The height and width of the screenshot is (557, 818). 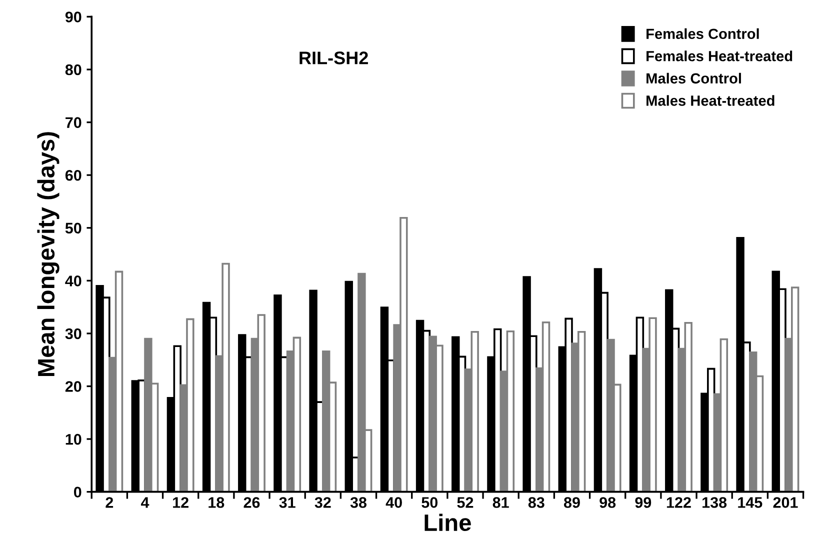 I want to click on x-tick-label: 50, so click(x=430, y=502).